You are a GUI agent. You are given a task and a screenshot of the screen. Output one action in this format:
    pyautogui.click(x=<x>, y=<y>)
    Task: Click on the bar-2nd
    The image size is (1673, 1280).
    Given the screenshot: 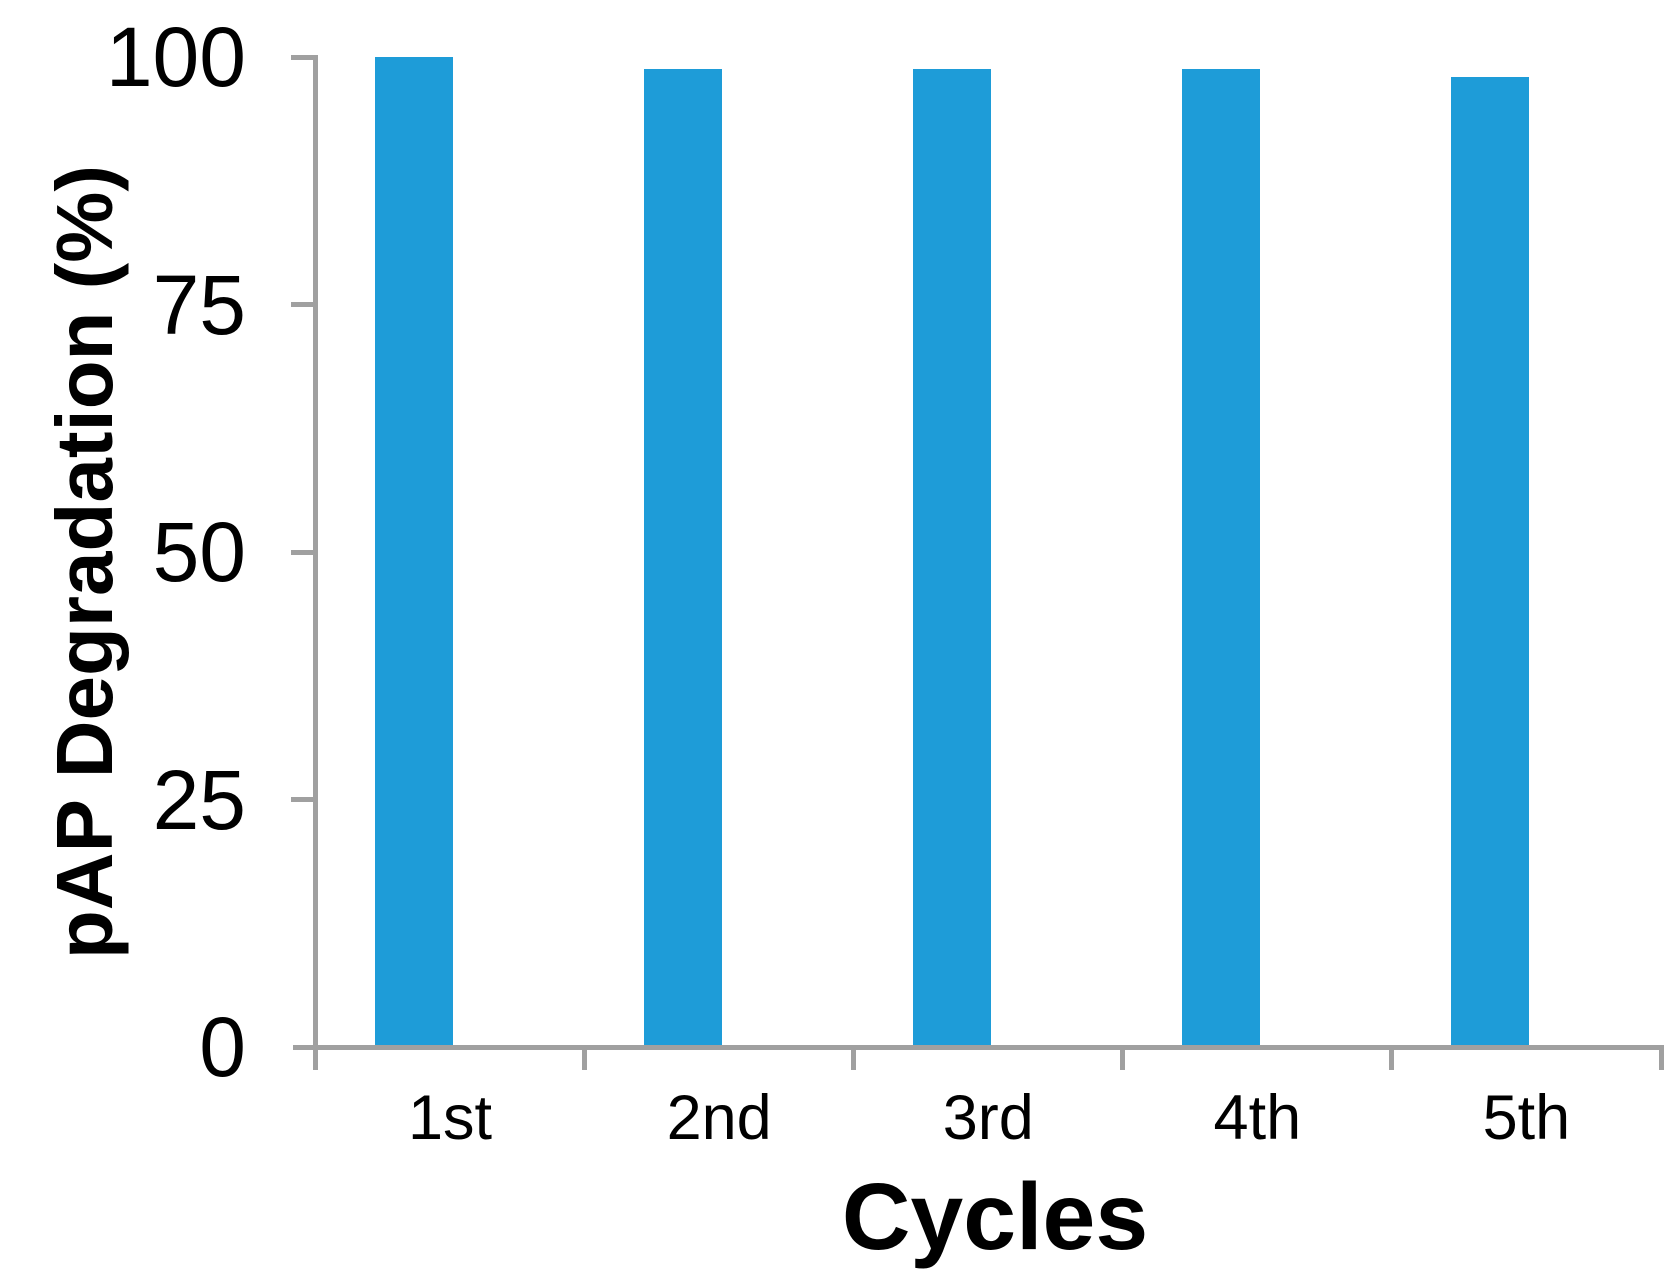 What is the action you would take?
    pyautogui.click(x=682, y=557)
    